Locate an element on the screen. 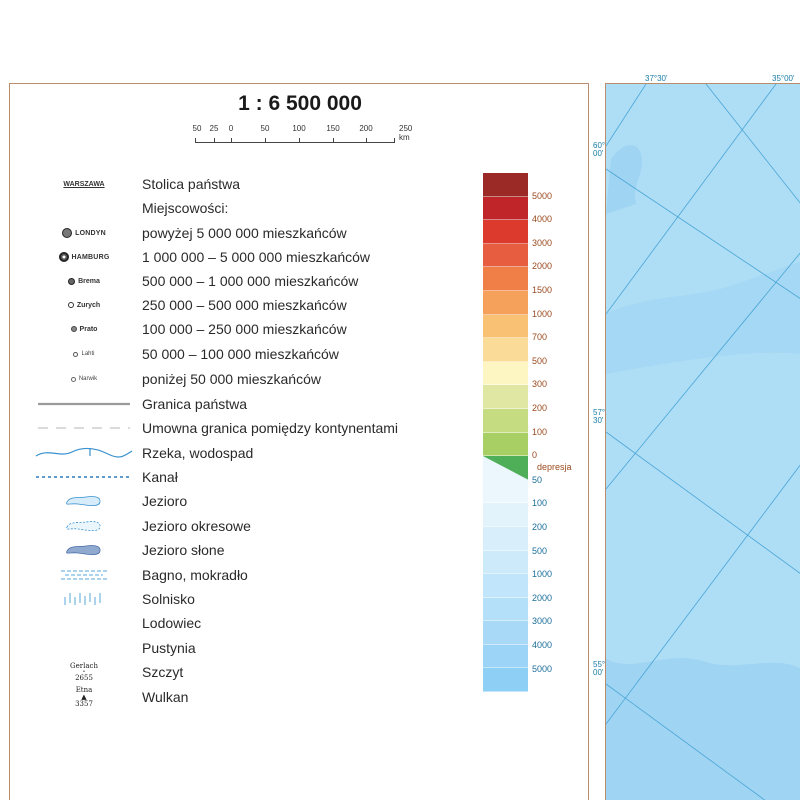 The height and width of the screenshot is (800, 800). elevation-label: 3000 is located at coordinates (542, 242).